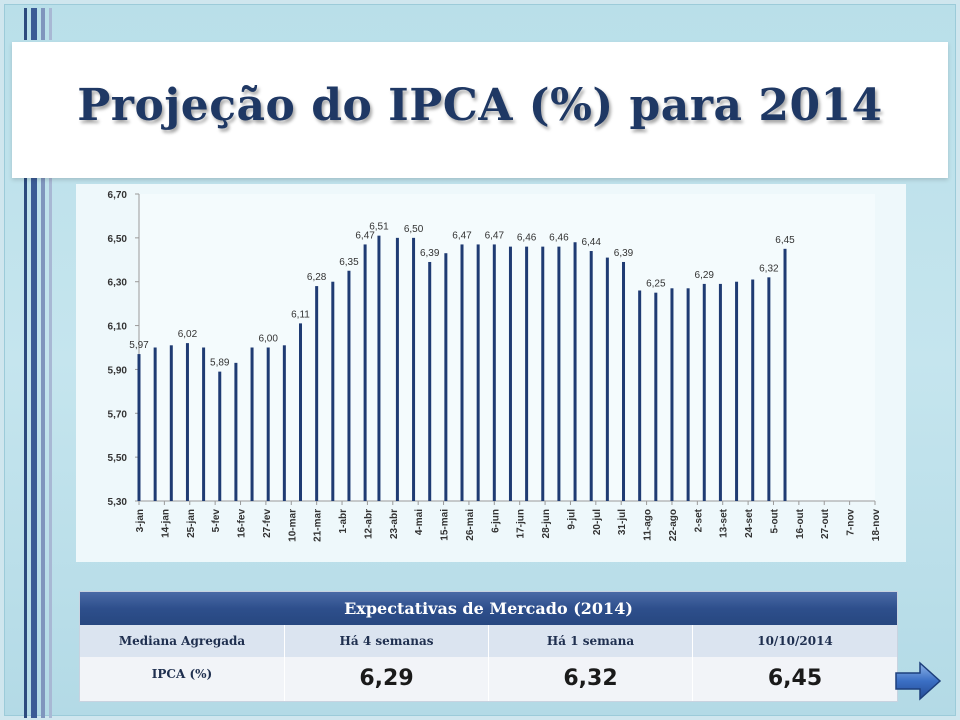 The image size is (960, 720). Describe the element at coordinates (749, 523) in the screenshot. I see `x-tick-label: 24-set` at that location.